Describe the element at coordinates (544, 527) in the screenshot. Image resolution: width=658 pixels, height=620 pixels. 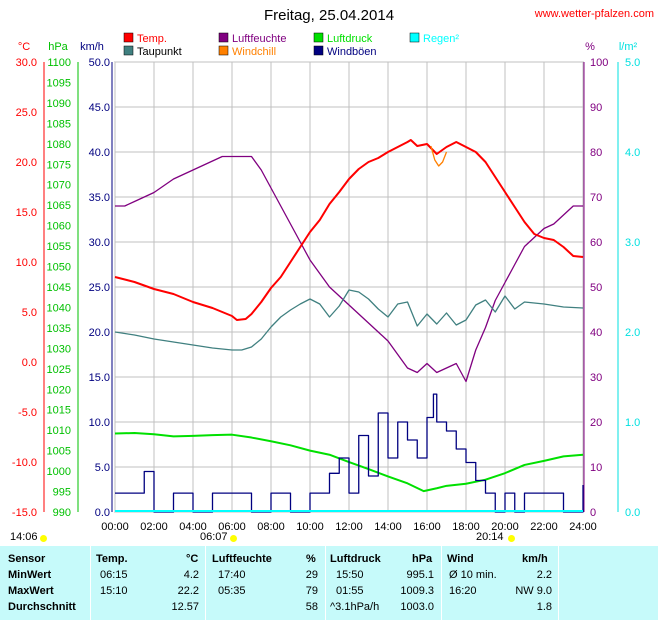
I see `x-tick-label: 22:00` at that location.